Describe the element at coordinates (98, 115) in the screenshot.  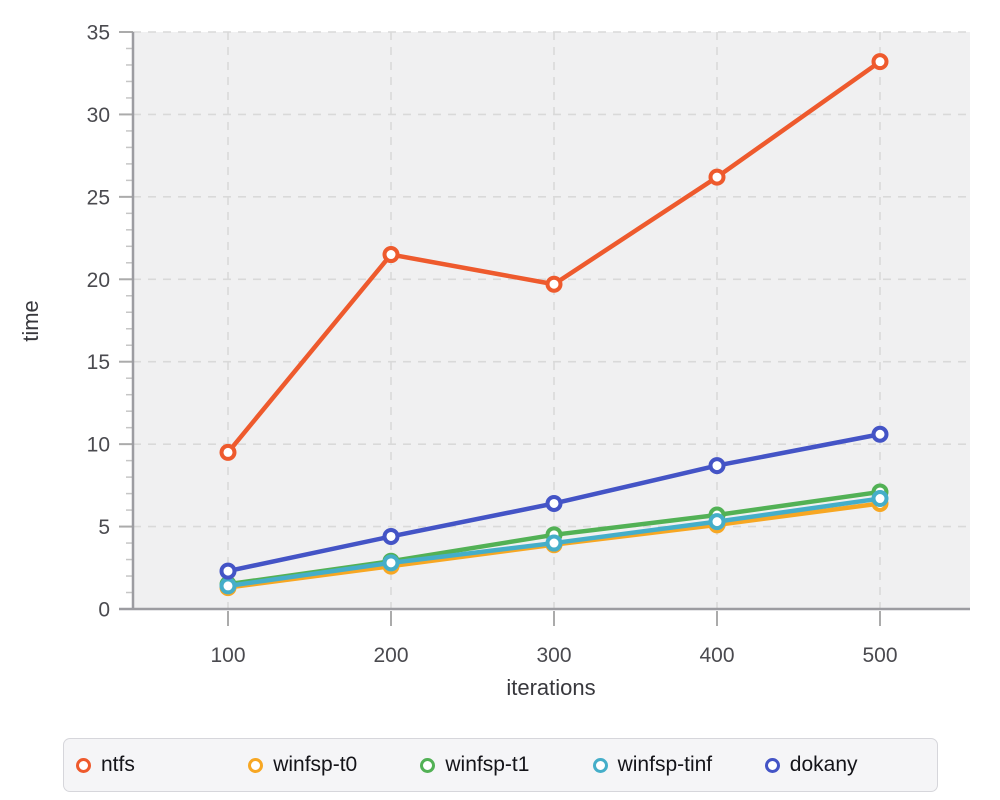
I see `y-tick-label: 30` at that location.